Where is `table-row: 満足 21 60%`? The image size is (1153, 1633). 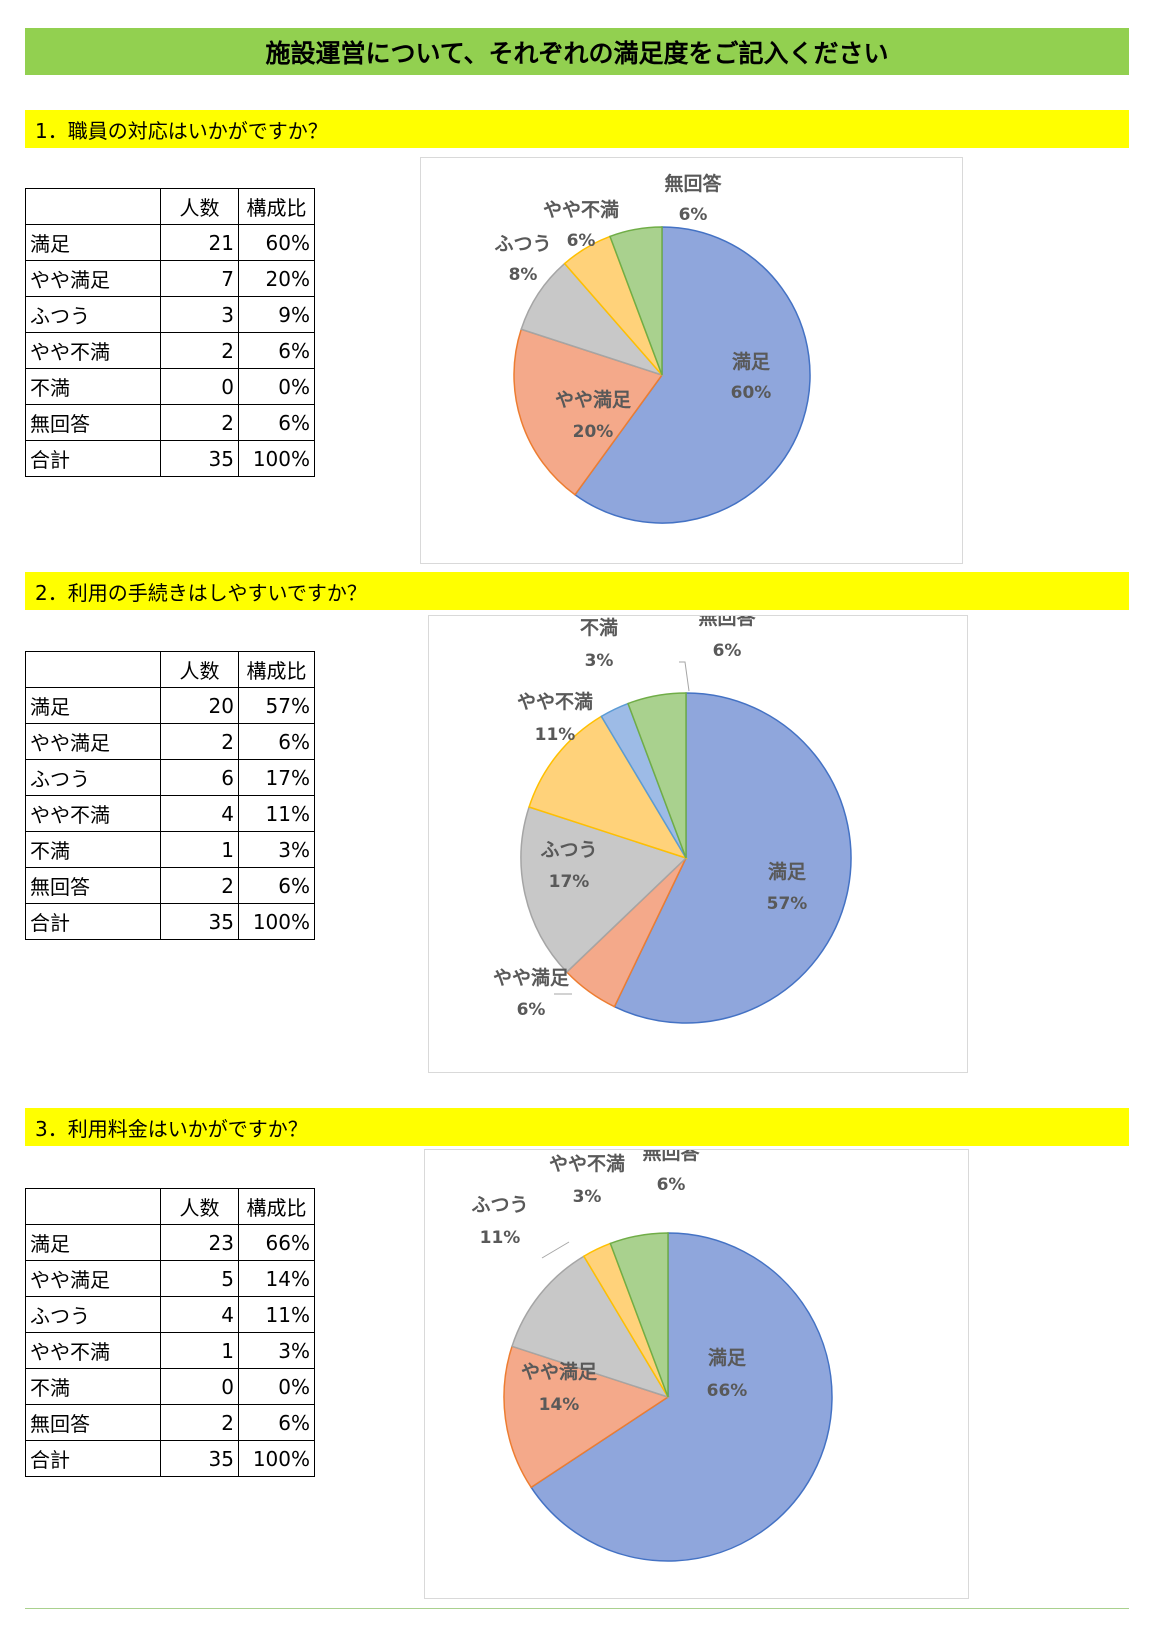
table-row: 満足 21 60% is located at coordinates (170, 242).